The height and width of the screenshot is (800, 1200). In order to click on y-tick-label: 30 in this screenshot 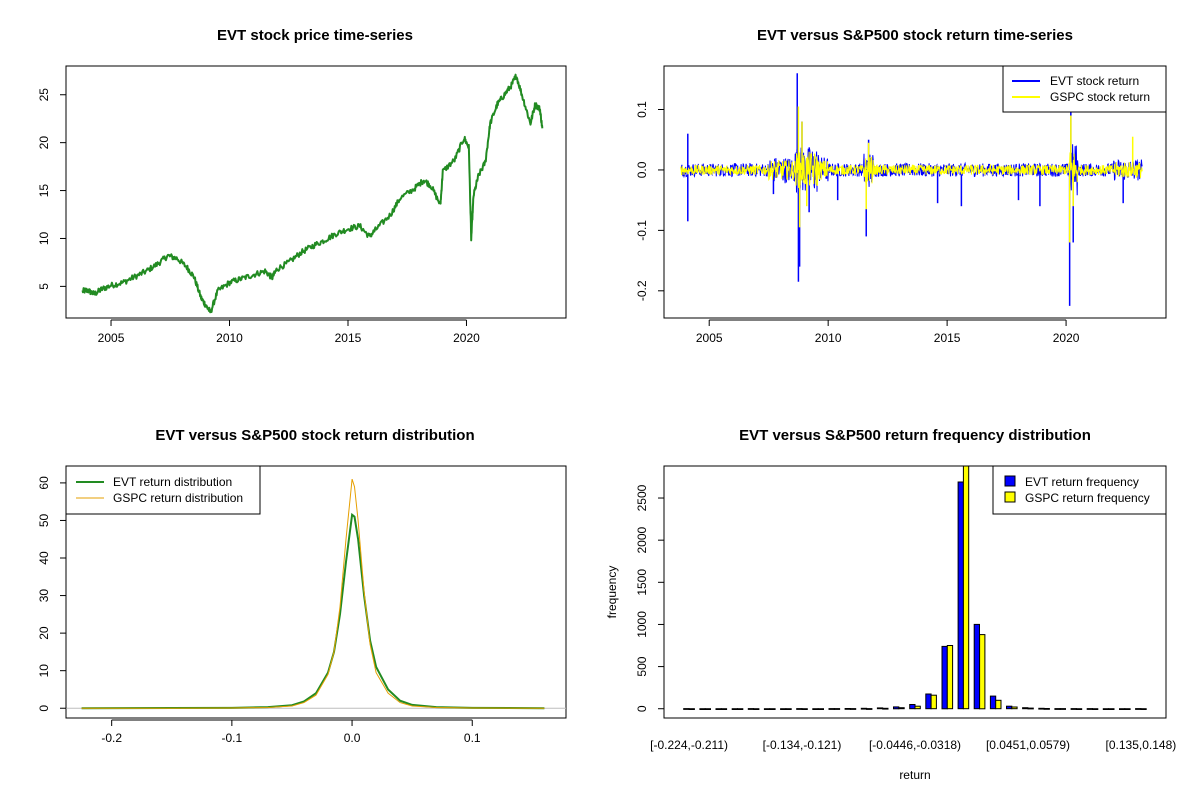, I will do `click(44, 596)`.